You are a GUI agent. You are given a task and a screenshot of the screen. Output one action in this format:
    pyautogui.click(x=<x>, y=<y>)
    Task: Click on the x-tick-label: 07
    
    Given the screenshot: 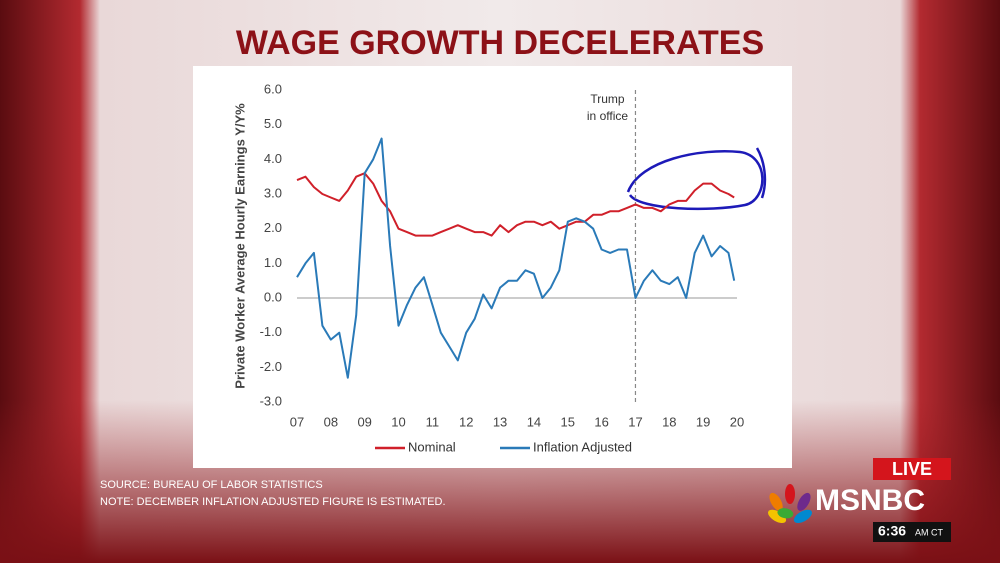 What is the action you would take?
    pyautogui.click(x=297, y=421)
    